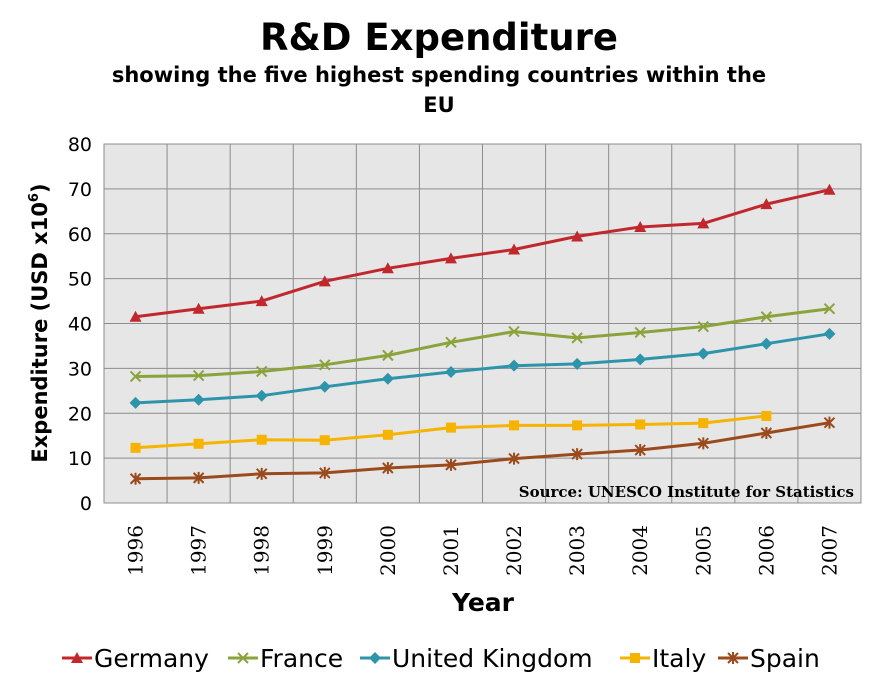 This screenshot has height=694, width=878. I want to click on x-tick-label: 2001, so click(451, 550).